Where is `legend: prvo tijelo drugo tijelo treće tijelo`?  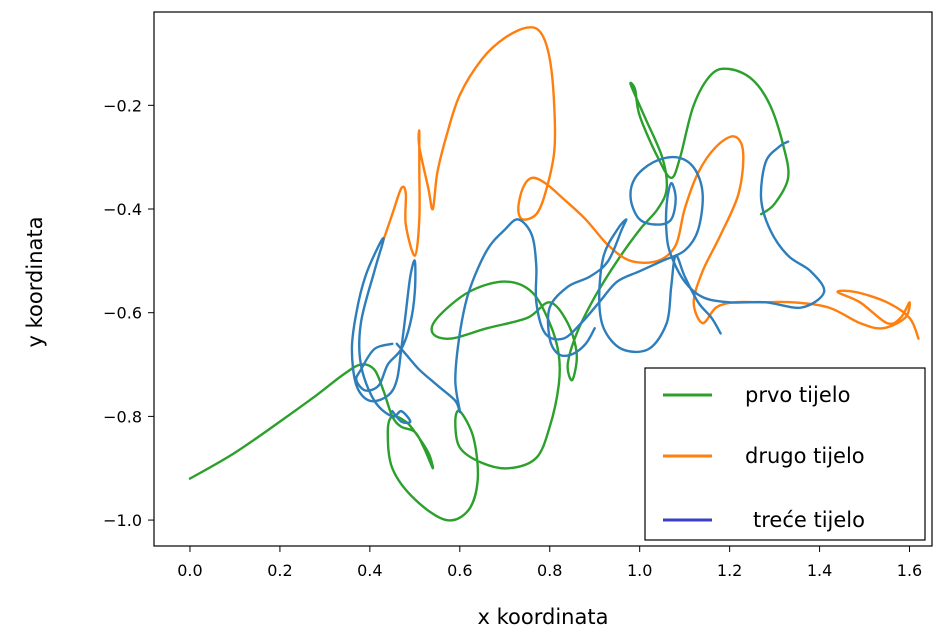 legend: prvo tijelo drugo tijelo treće tijelo is located at coordinates (785, 454).